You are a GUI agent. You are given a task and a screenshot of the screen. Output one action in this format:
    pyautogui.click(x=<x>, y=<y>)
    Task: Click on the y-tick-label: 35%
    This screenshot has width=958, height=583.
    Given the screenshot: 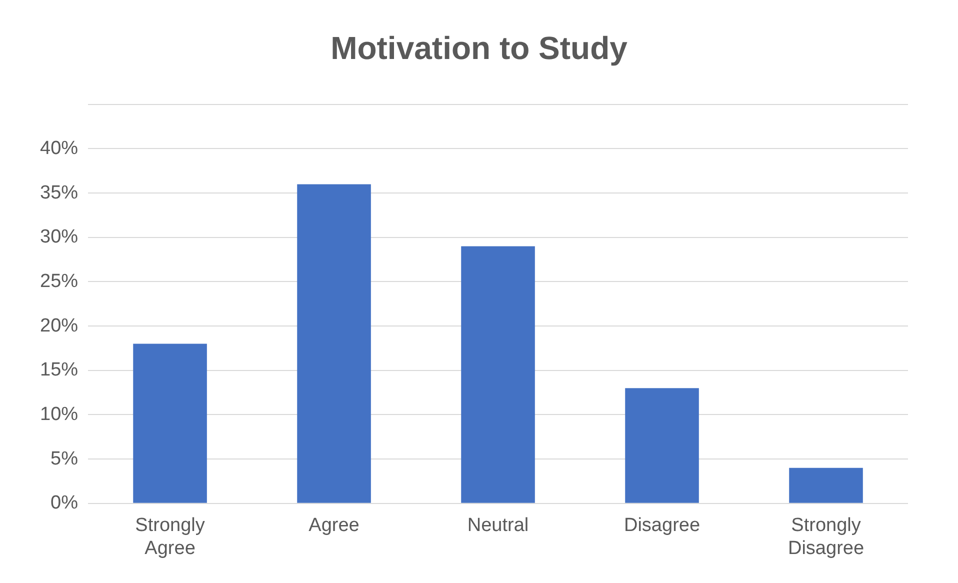 What is the action you would take?
    pyautogui.click(x=59, y=193)
    